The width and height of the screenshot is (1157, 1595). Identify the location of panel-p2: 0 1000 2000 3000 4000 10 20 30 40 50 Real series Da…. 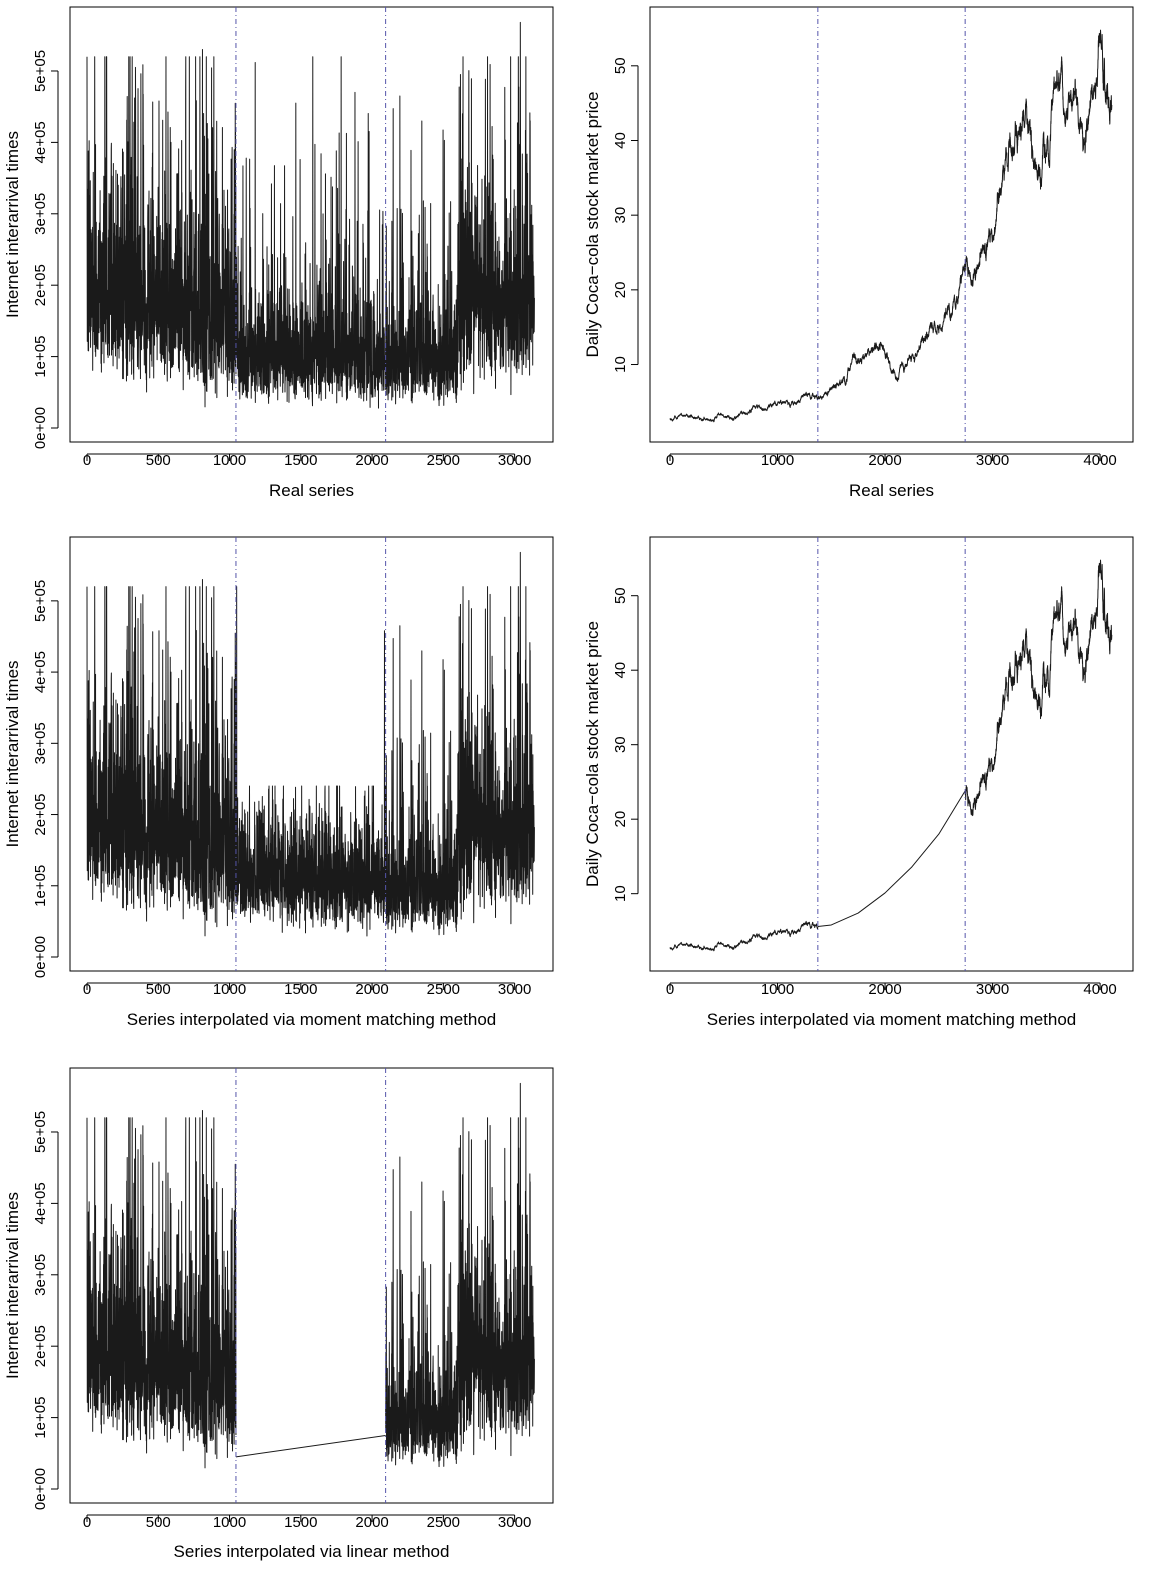
(858, 253).